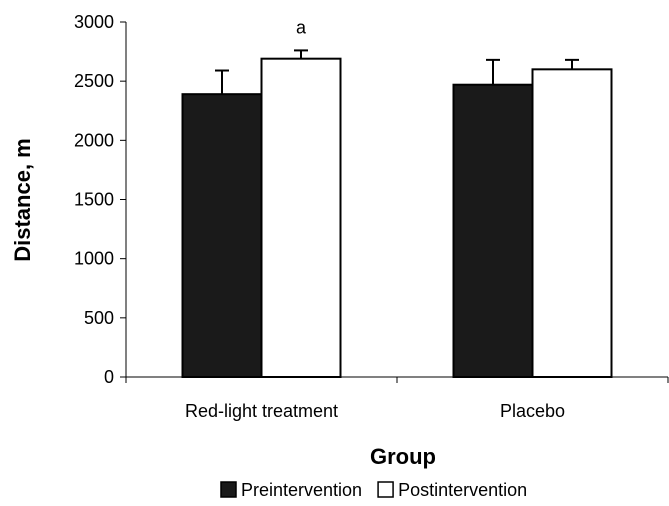  Describe the element at coordinates (403, 456) in the screenshot. I see `x-axis-label: Group` at that location.